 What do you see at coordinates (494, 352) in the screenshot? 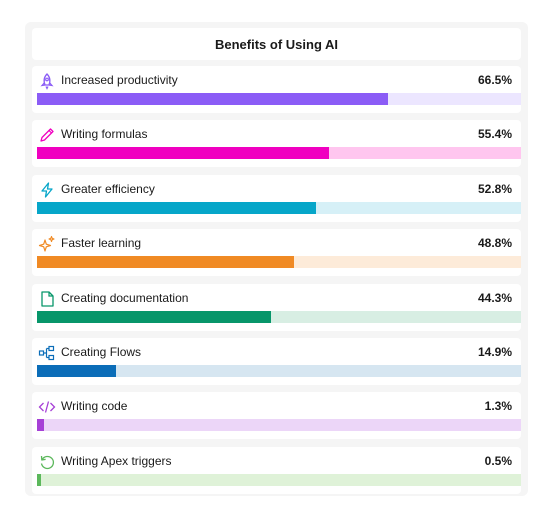
I see `value-label: 14.9%` at bounding box center [494, 352].